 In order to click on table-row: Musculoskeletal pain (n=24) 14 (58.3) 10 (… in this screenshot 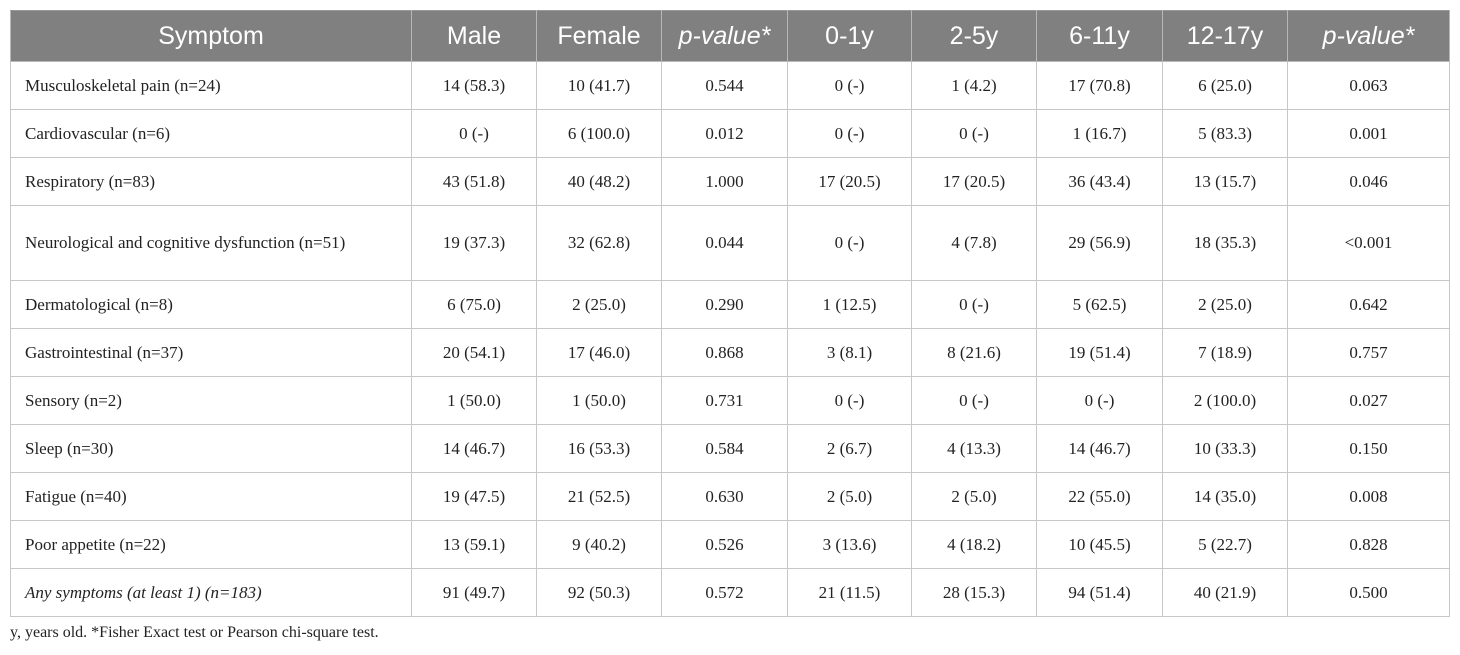, I will do `click(730, 85)`.